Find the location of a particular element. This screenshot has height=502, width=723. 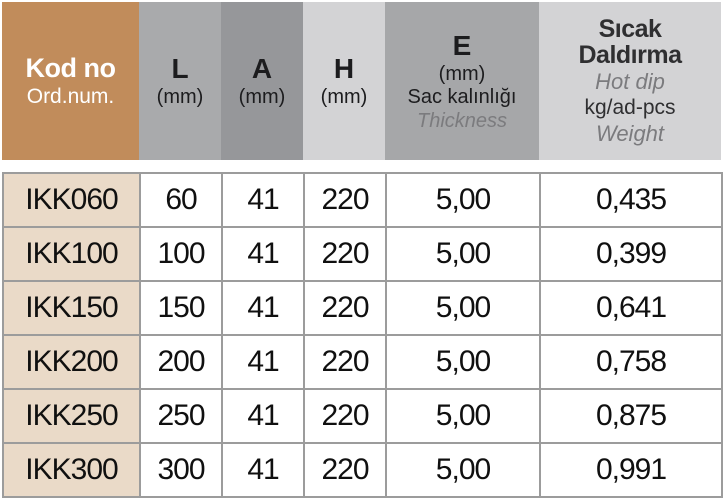

cell-l: 250 is located at coordinates (181, 416).